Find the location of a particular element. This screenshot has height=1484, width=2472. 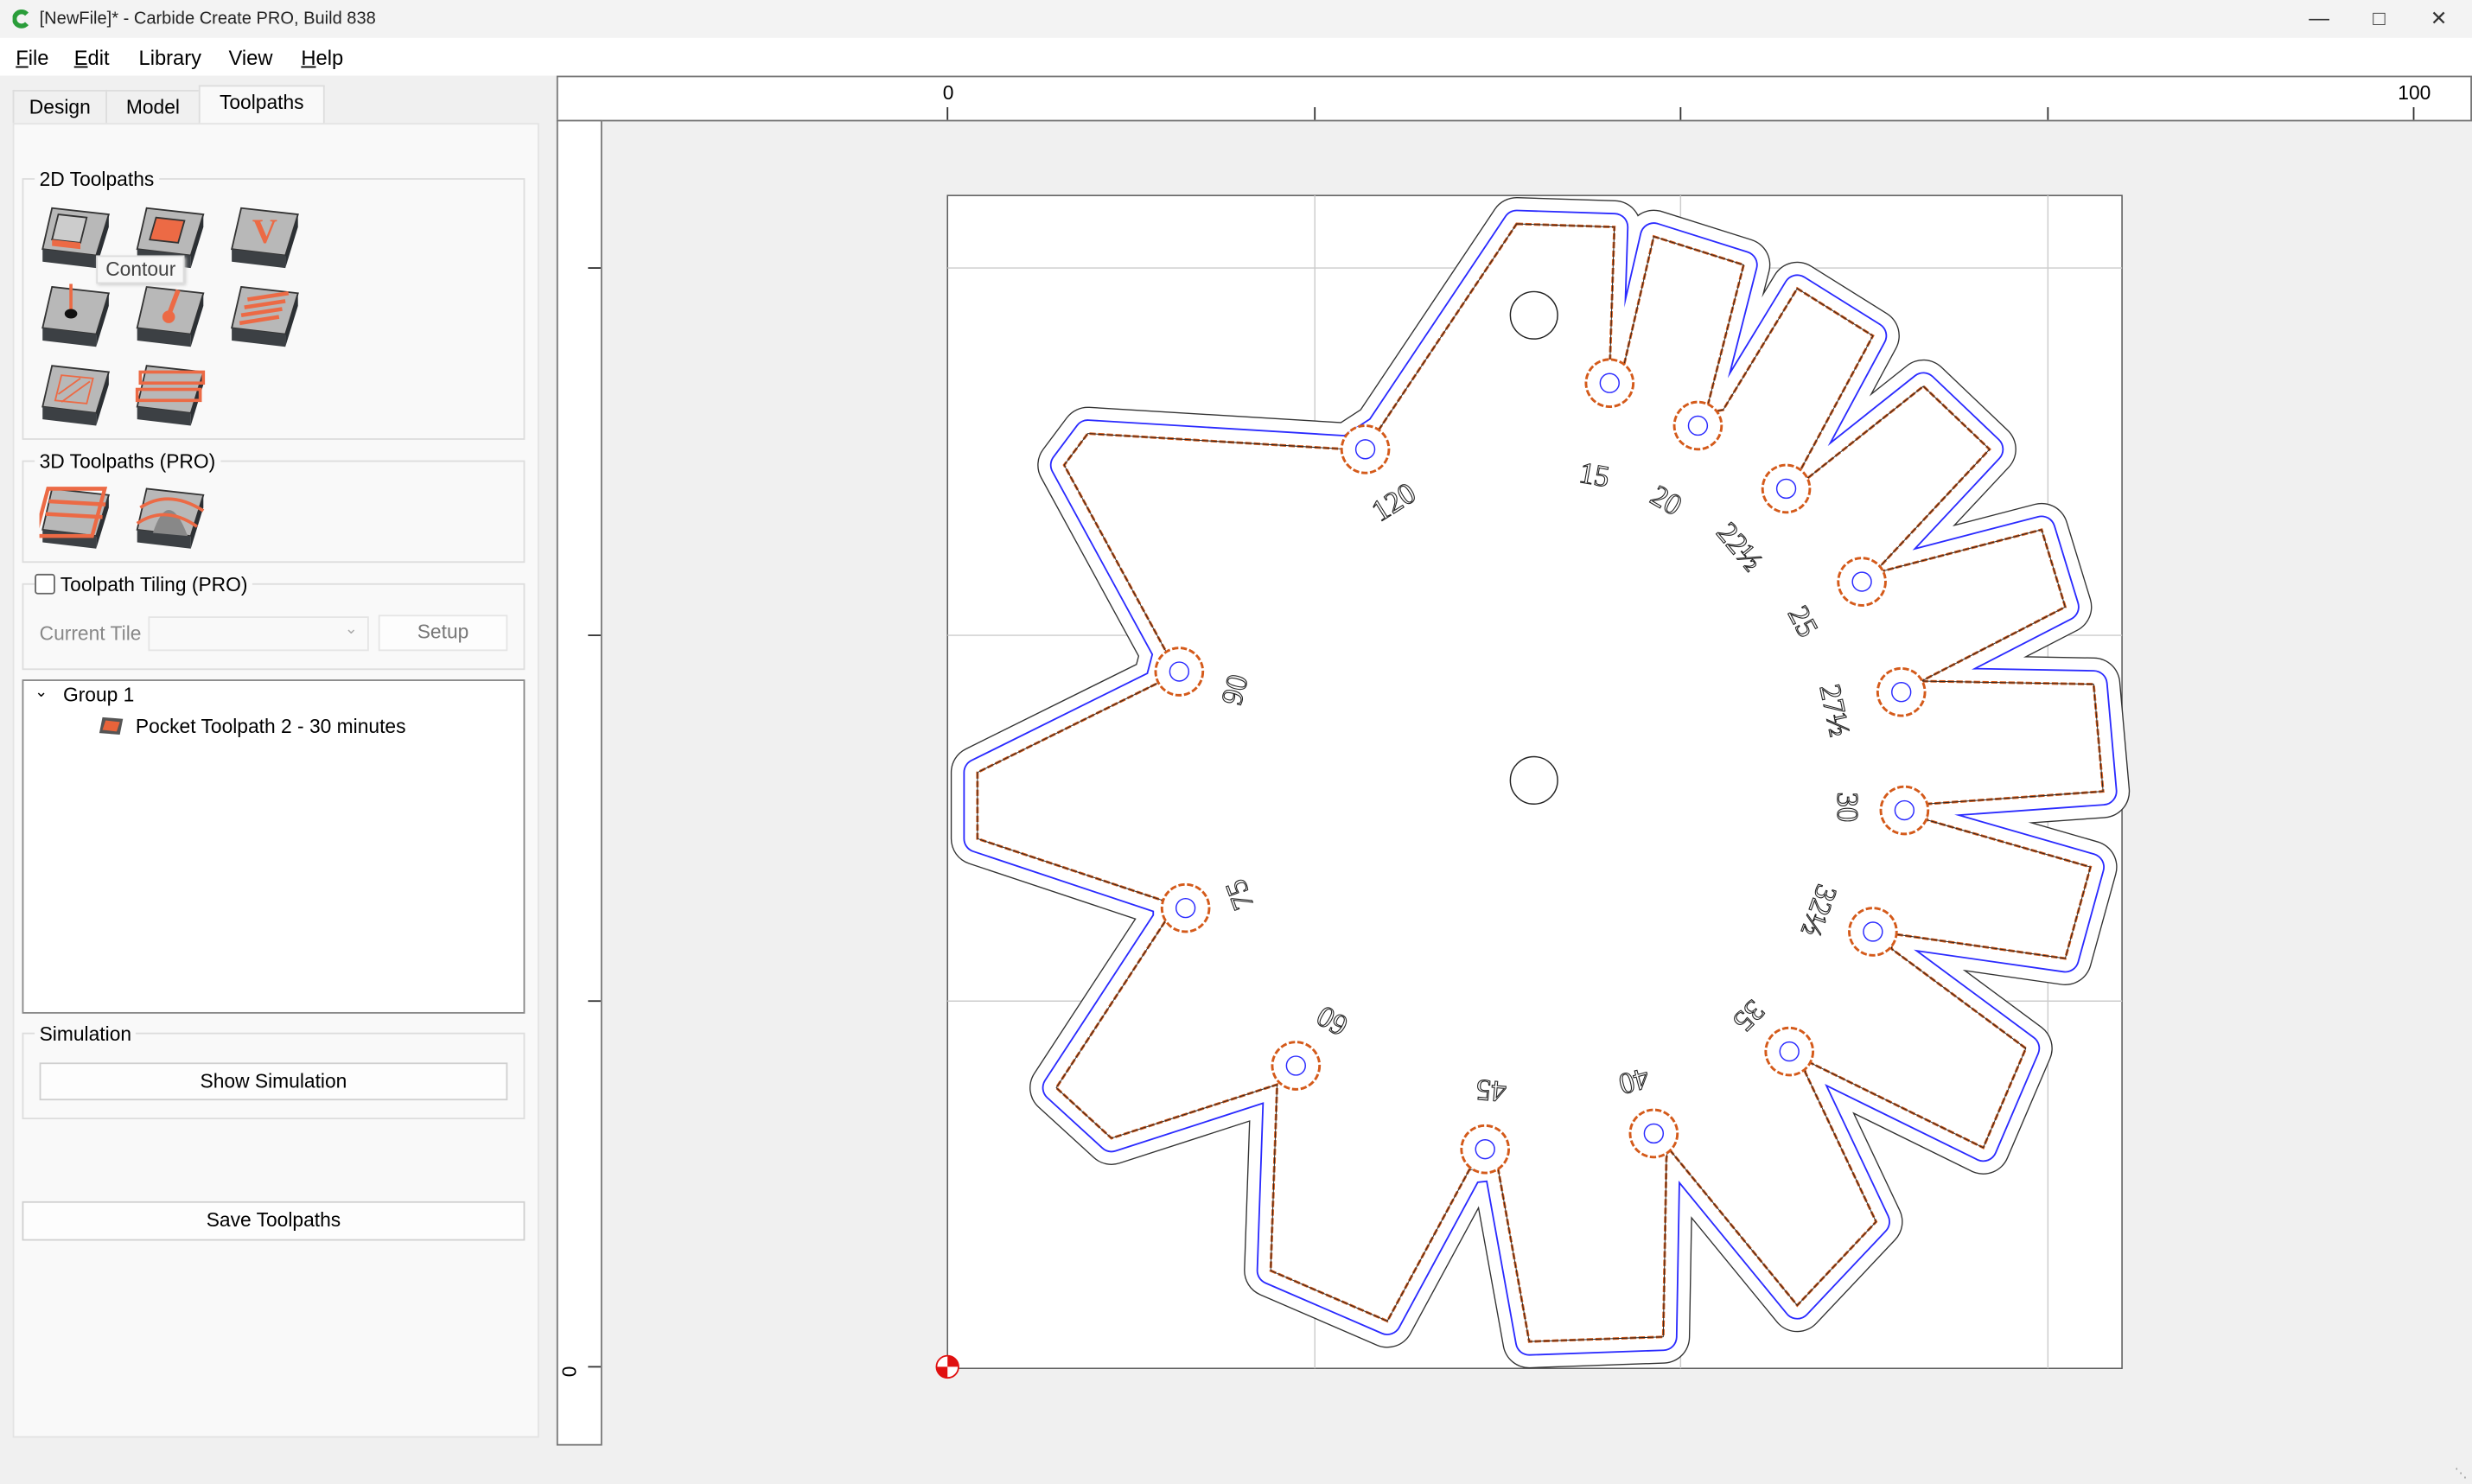

close-button: ✕ is located at coordinates (2439, 18).